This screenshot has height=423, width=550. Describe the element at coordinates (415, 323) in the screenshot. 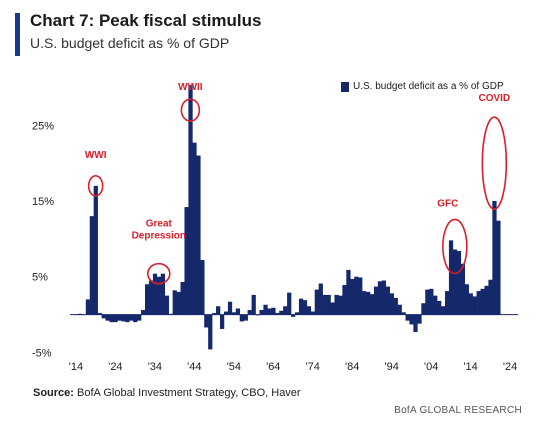

I see `bar-2000` at that location.